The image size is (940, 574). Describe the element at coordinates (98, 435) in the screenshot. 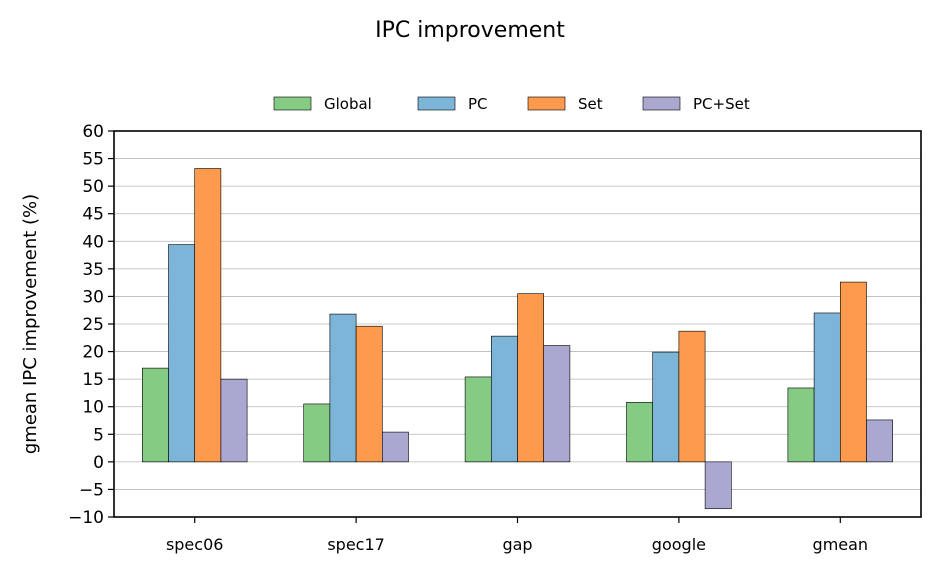

I see `y-tick-label: 5` at that location.